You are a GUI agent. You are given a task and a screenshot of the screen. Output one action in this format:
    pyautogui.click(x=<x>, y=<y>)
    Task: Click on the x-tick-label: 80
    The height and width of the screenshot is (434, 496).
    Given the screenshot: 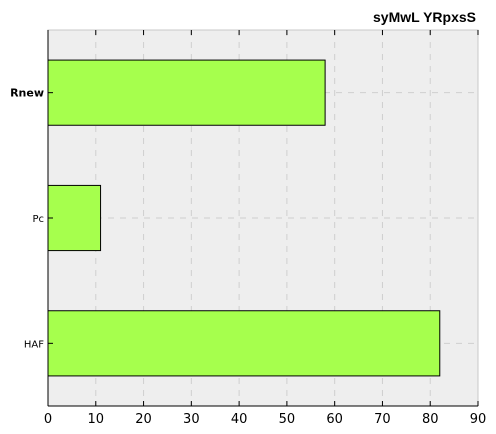 What is the action you would take?
    pyautogui.click(x=430, y=419)
    